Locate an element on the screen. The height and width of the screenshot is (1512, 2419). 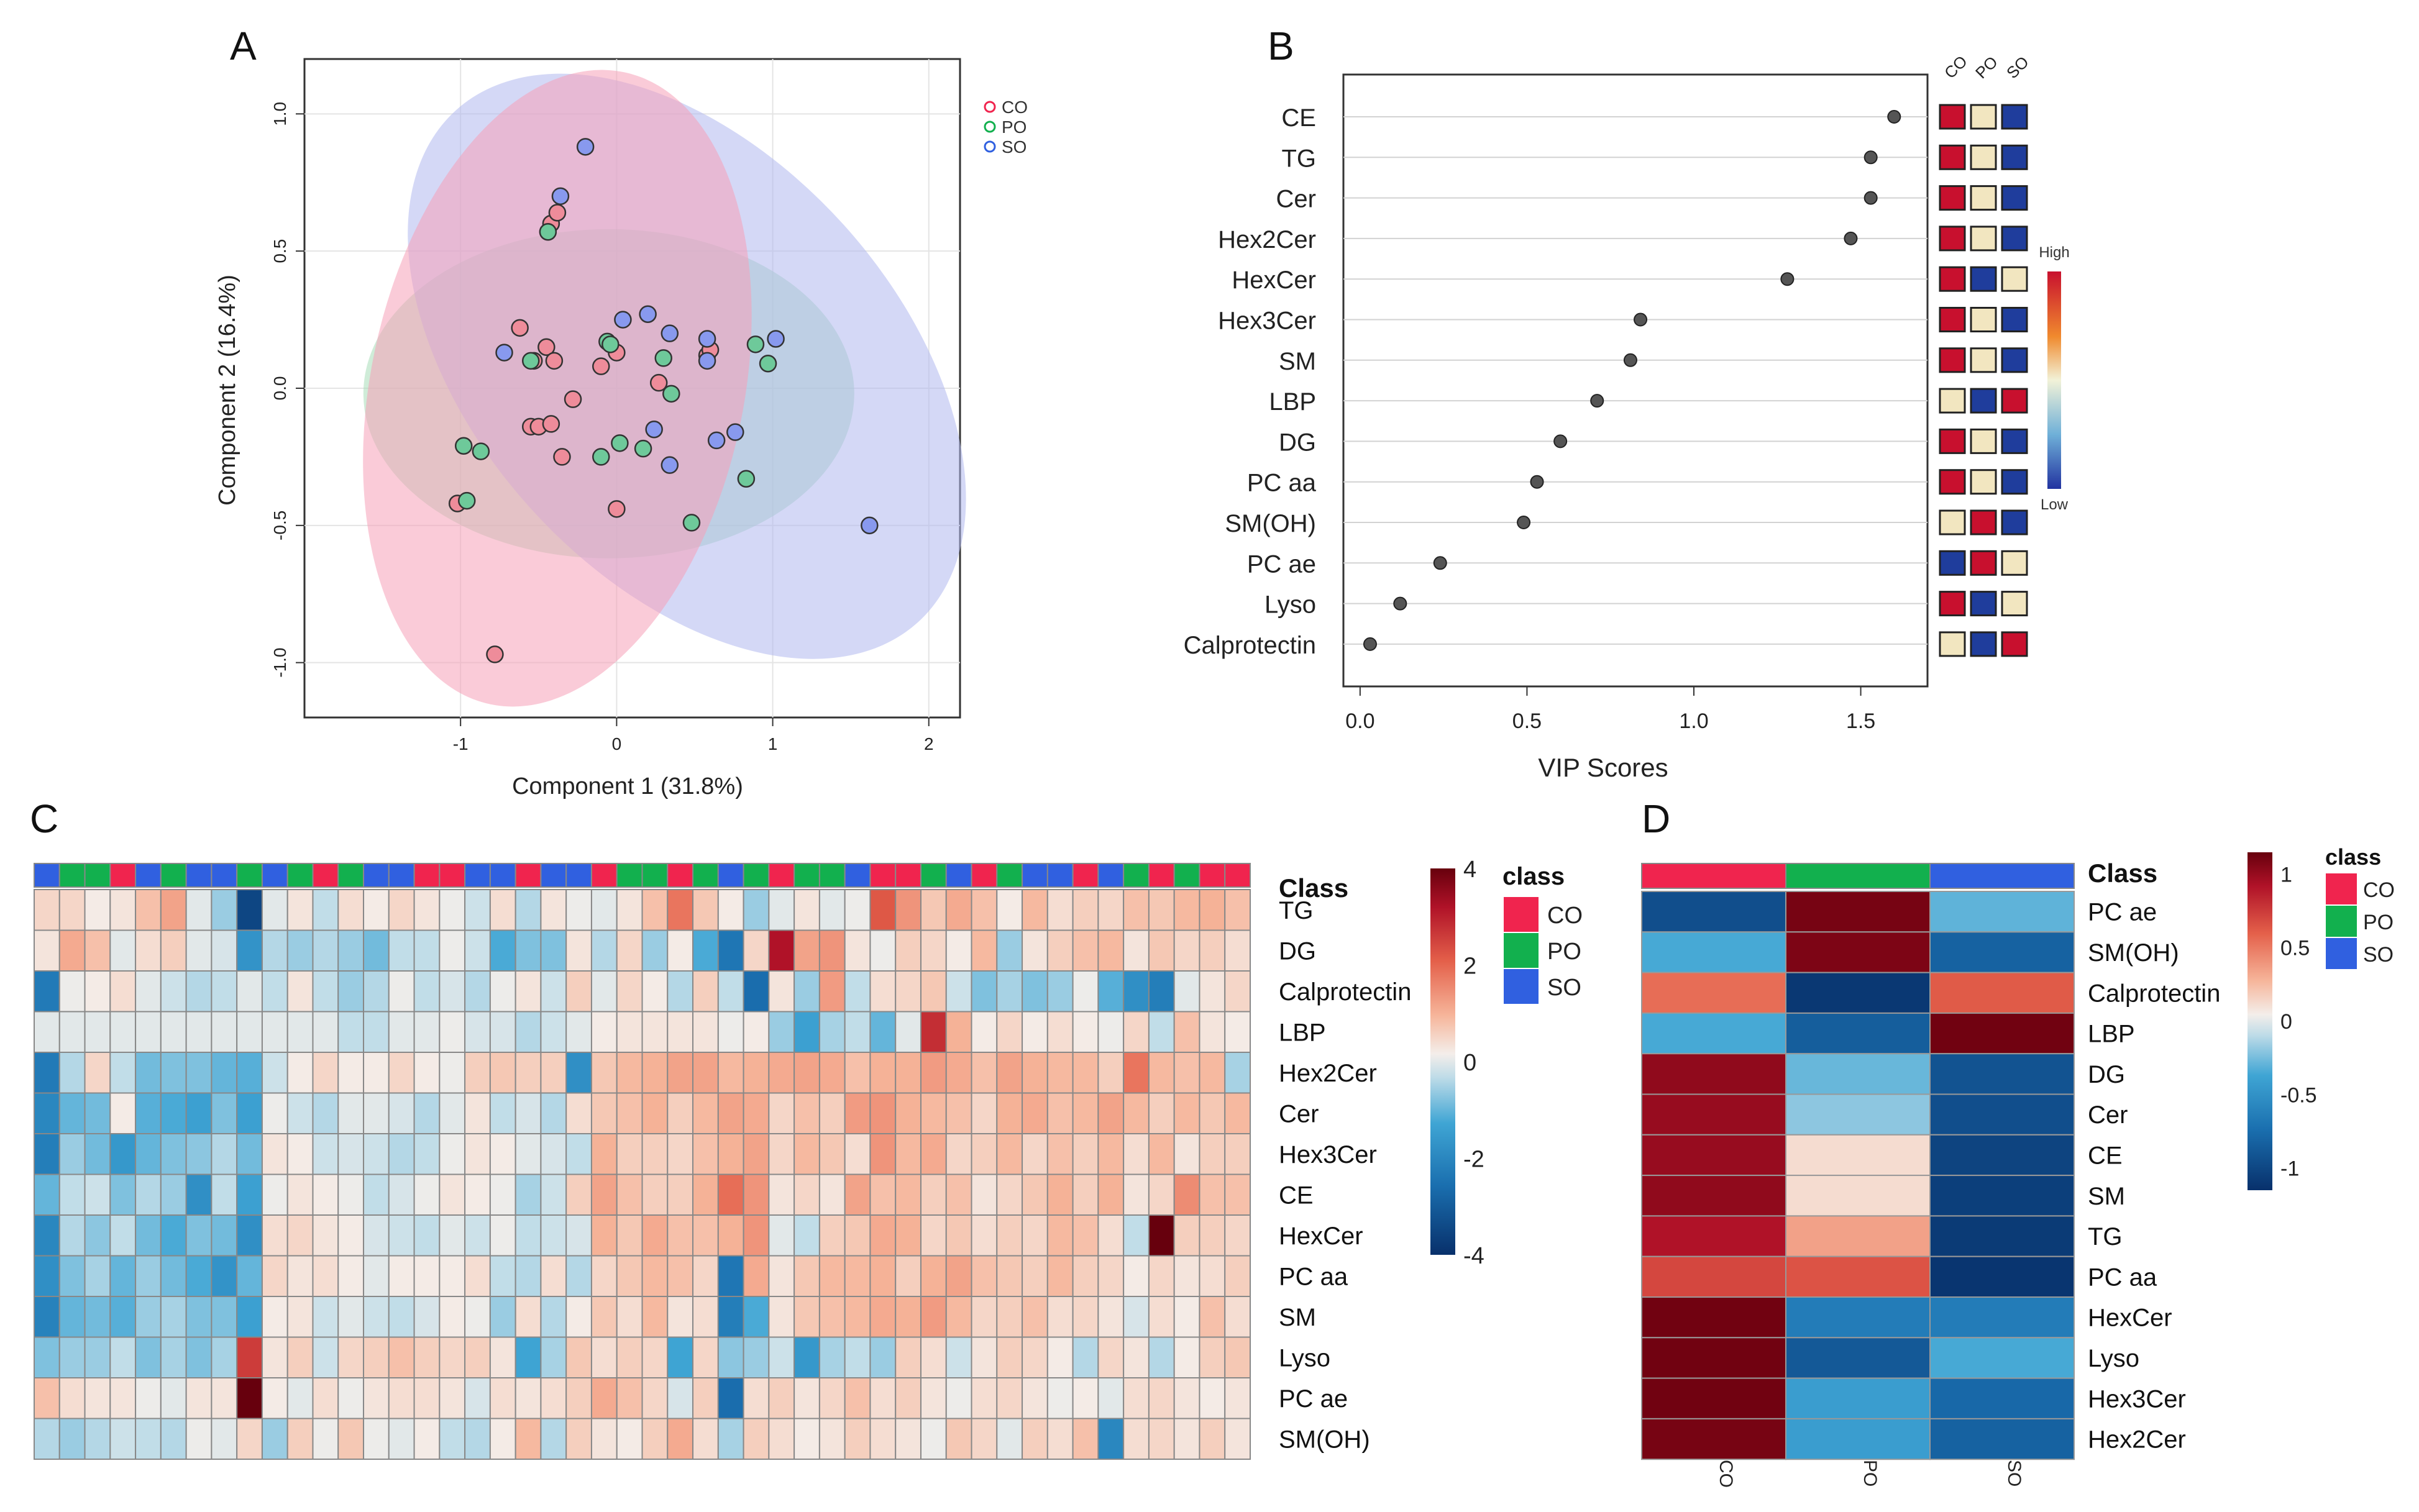
y-tick-label: 1.0 is located at coordinates (280, 114).